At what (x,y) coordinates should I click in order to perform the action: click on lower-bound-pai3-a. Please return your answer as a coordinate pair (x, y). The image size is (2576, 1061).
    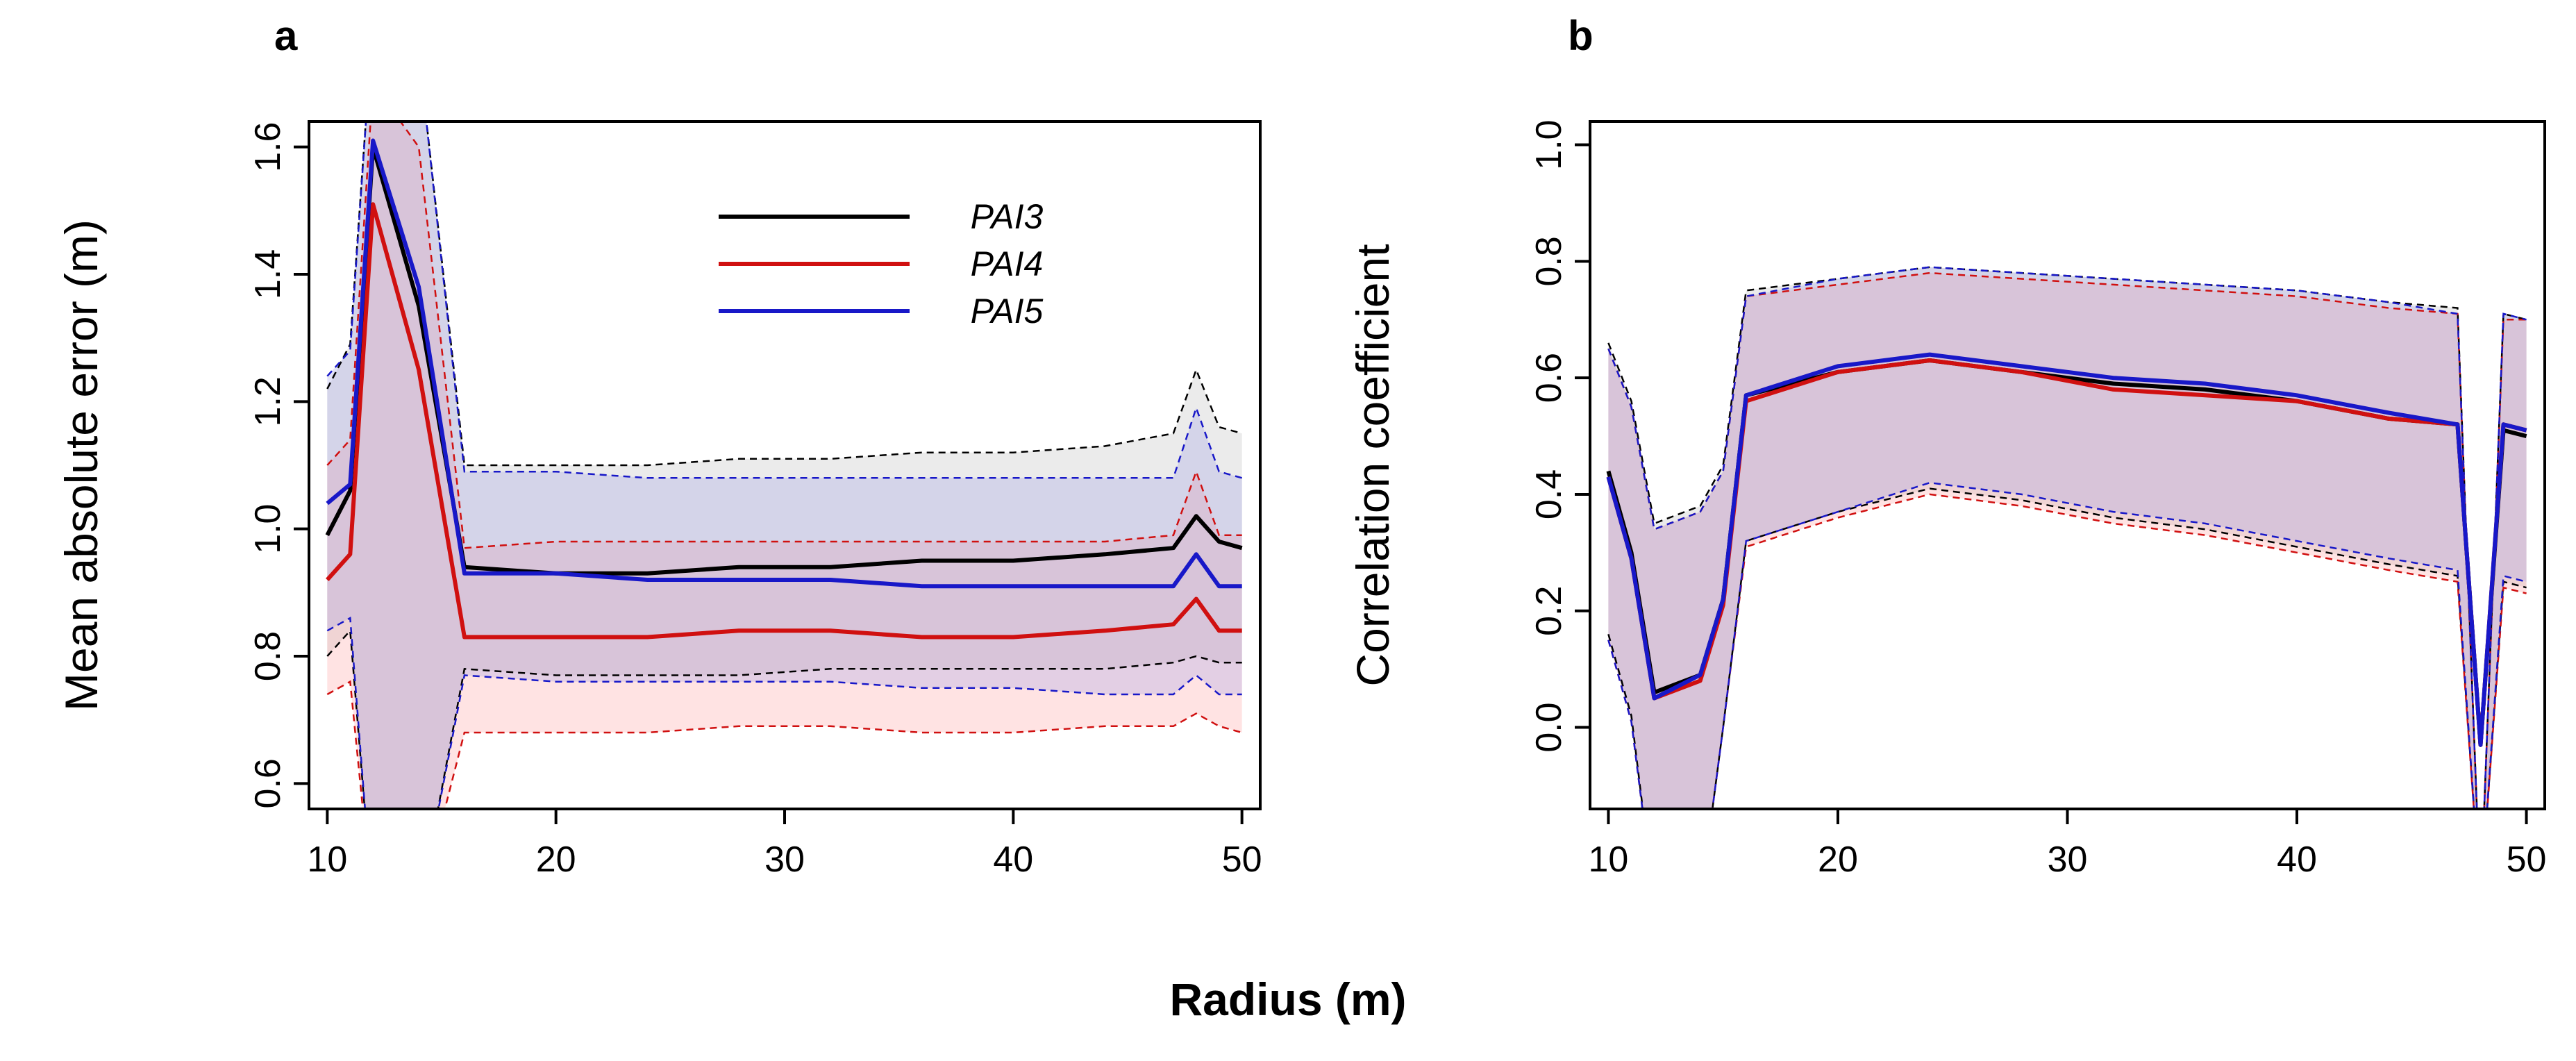
    Looking at the image, I should click on (784, 718).